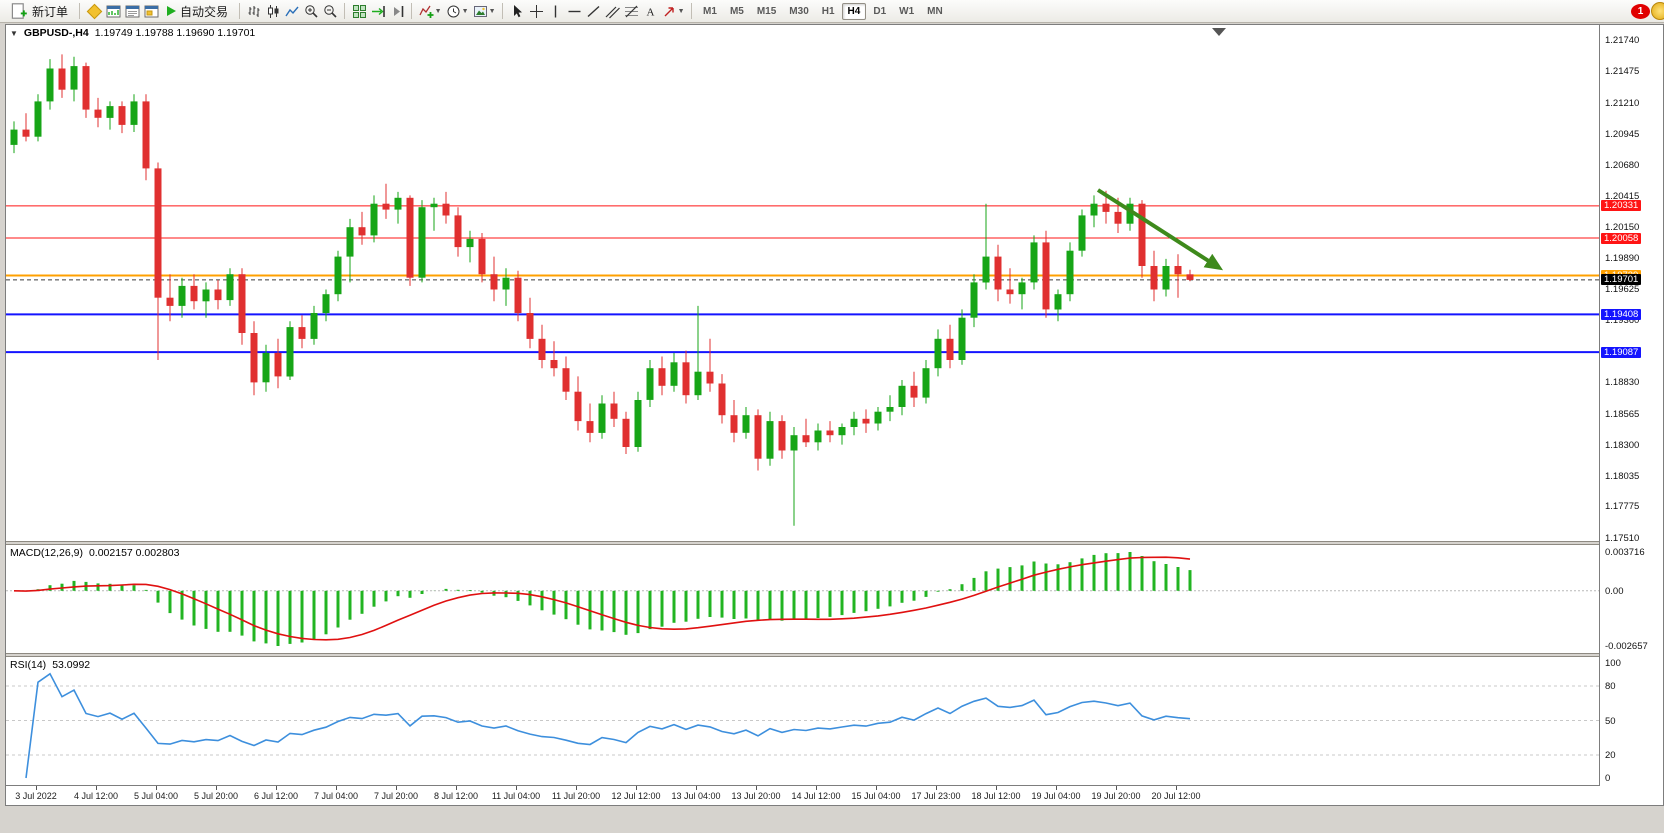 This screenshot has height=833, width=1664. Describe the element at coordinates (172, 11) in the screenshot. I see `autotrade-play-icon` at that location.